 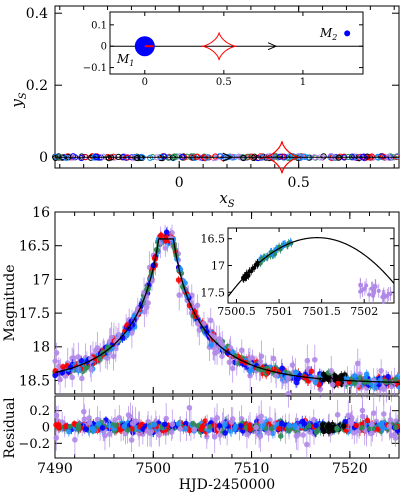 I want to click on inset-x-tick-label: 7500.5, so click(x=236, y=311).